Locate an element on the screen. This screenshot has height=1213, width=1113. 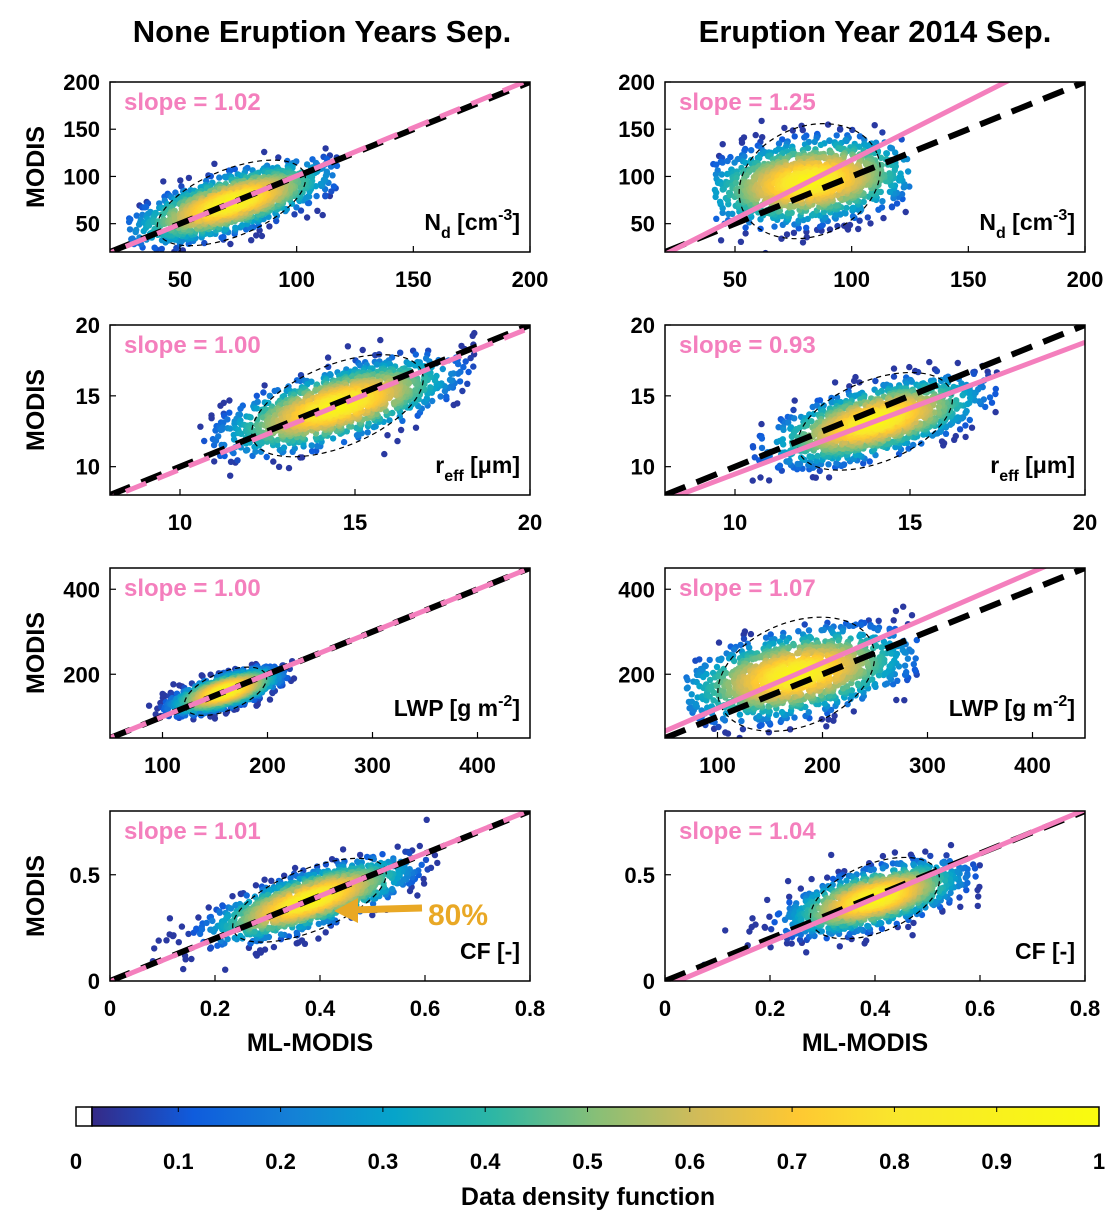
x-ticks: 50 100 150 200 is located at coordinates (358, 269).